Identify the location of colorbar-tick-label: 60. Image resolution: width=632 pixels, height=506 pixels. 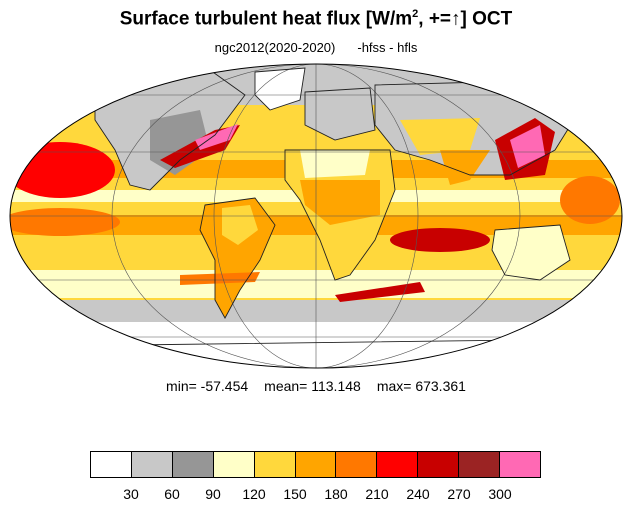
(172, 494).